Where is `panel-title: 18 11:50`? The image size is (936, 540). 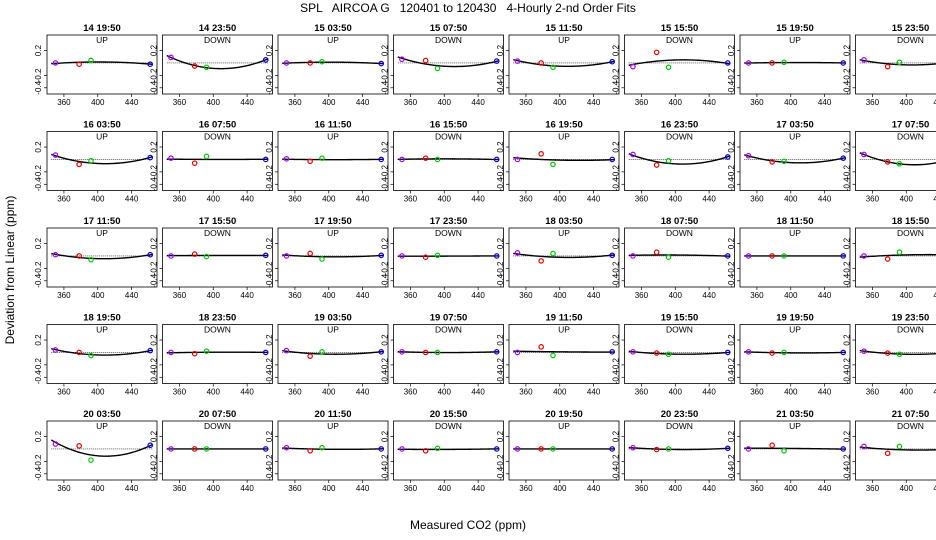 panel-title: 18 11:50 is located at coordinates (795, 221).